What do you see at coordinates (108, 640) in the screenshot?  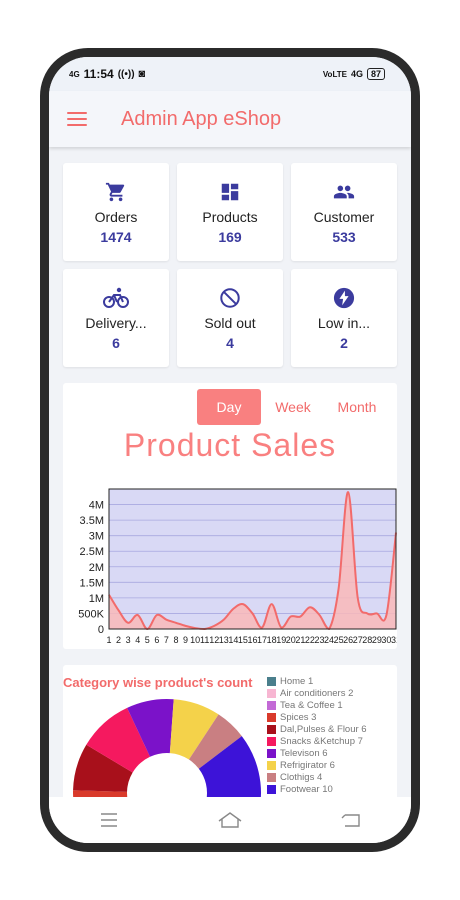 I see `x-tick-label: 1` at bounding box center [108, 640].